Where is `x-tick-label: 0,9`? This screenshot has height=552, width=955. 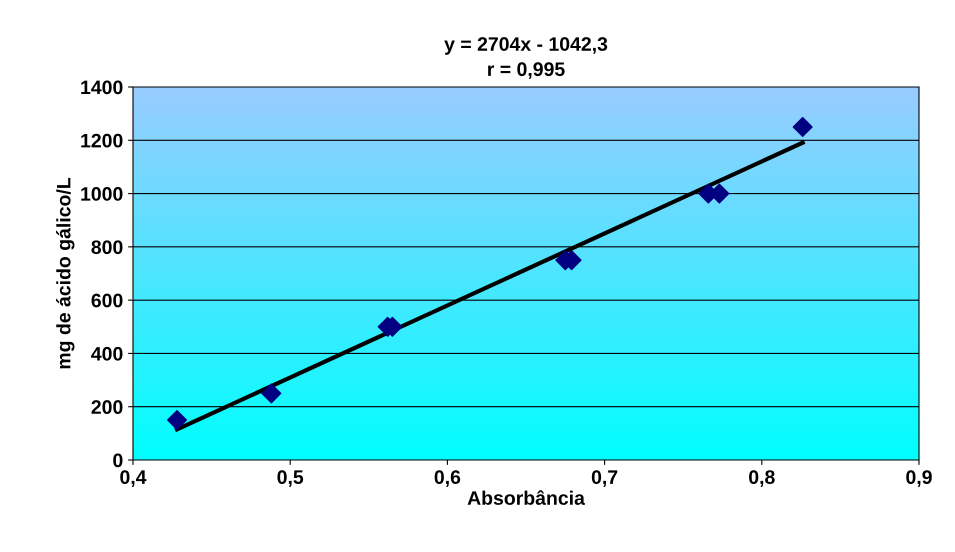
x-tick-label: 0,9 is located at coordinates (919, 478).